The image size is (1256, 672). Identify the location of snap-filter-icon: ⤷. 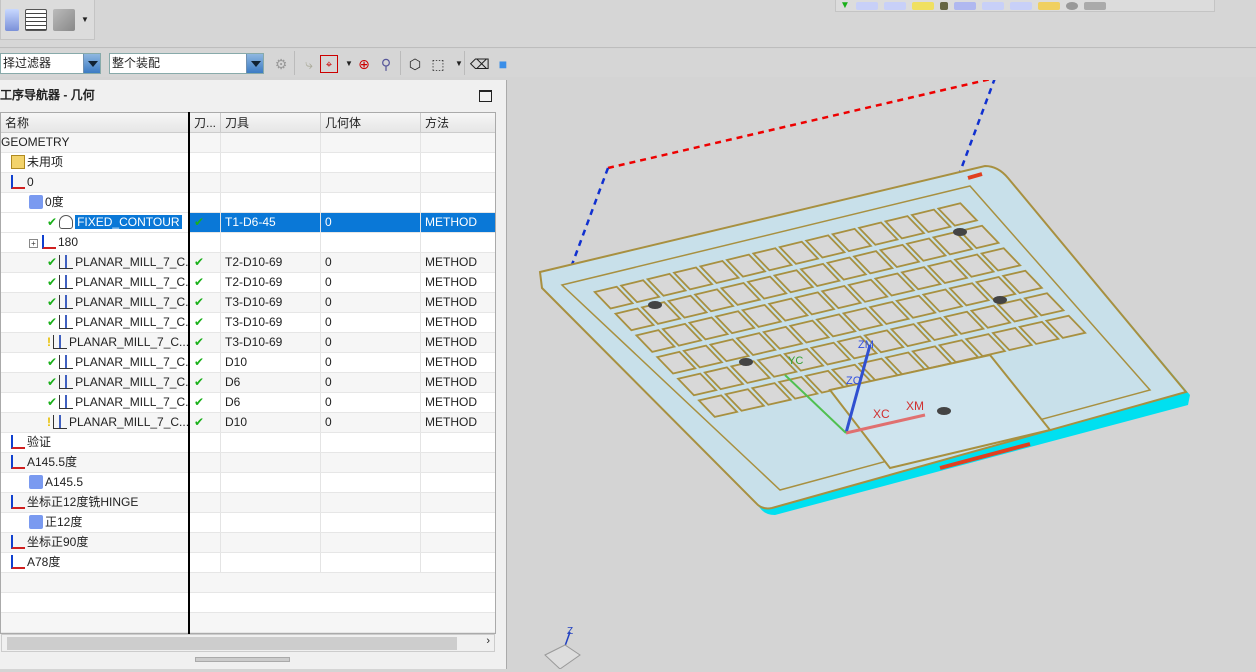
(309, 64).